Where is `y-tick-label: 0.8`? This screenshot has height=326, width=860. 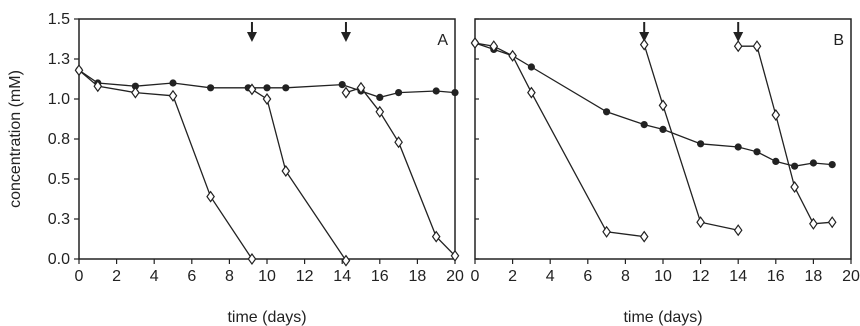 y-tick-label: 0.8 is located at coordinates (59, 139).